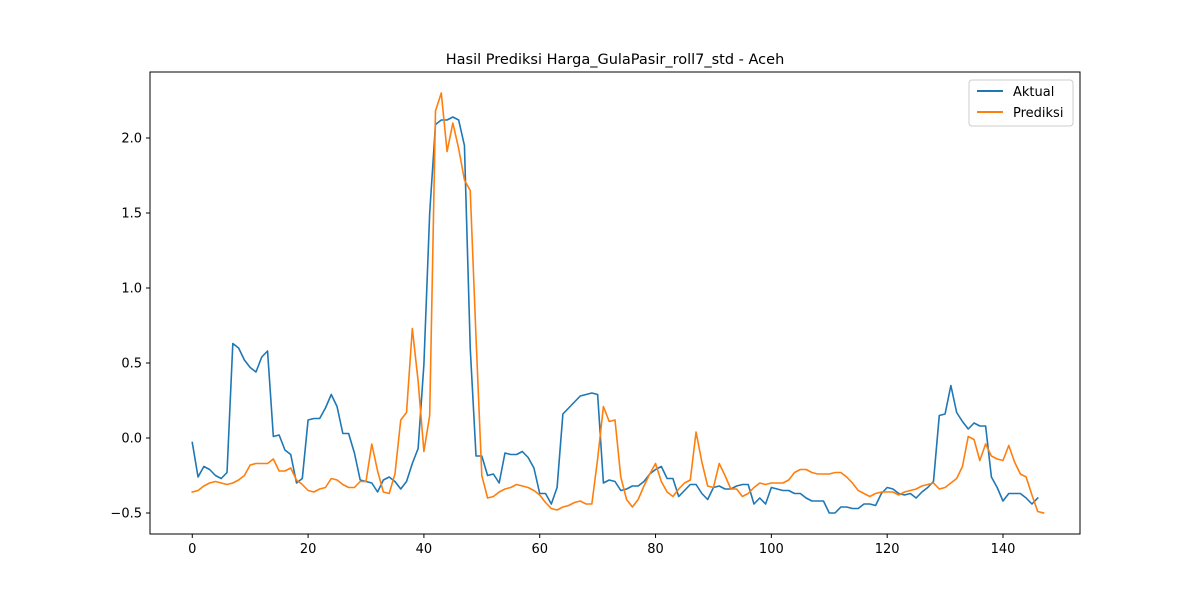 The height and width of the screenshot is (600, 1200). What do you see at coordinates (131, 139) in the screenshot?
I see `y-tick-label: 2.0` at bounding box center [131, 139].